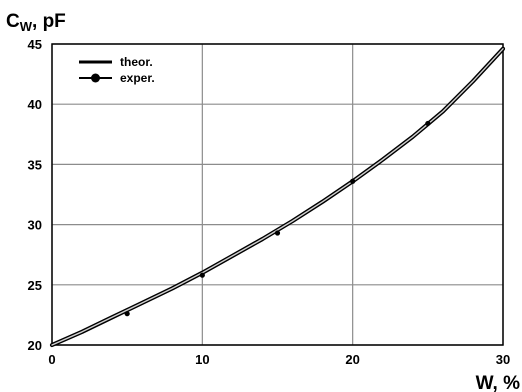 The height and width of the screenshot is (392, 522). I want to click on y-tick-label: 45, so click(35, 44).